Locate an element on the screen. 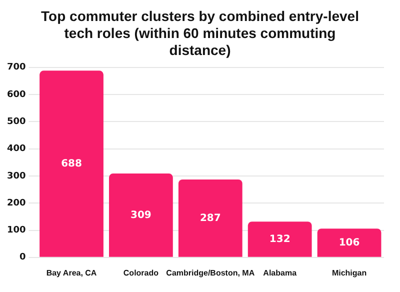  y-tick-label: 200 is located at coordinates (16, 203).